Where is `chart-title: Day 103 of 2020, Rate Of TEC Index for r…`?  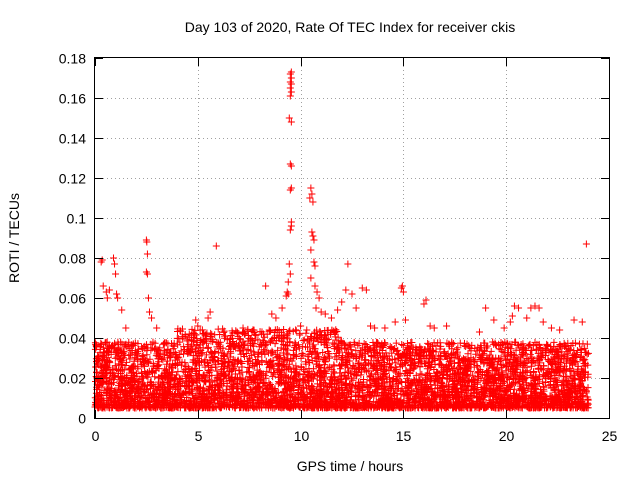 chart-title: Day 103 of 2020, Rate Of TEC Index for r… is located at coordinates (350, 27).